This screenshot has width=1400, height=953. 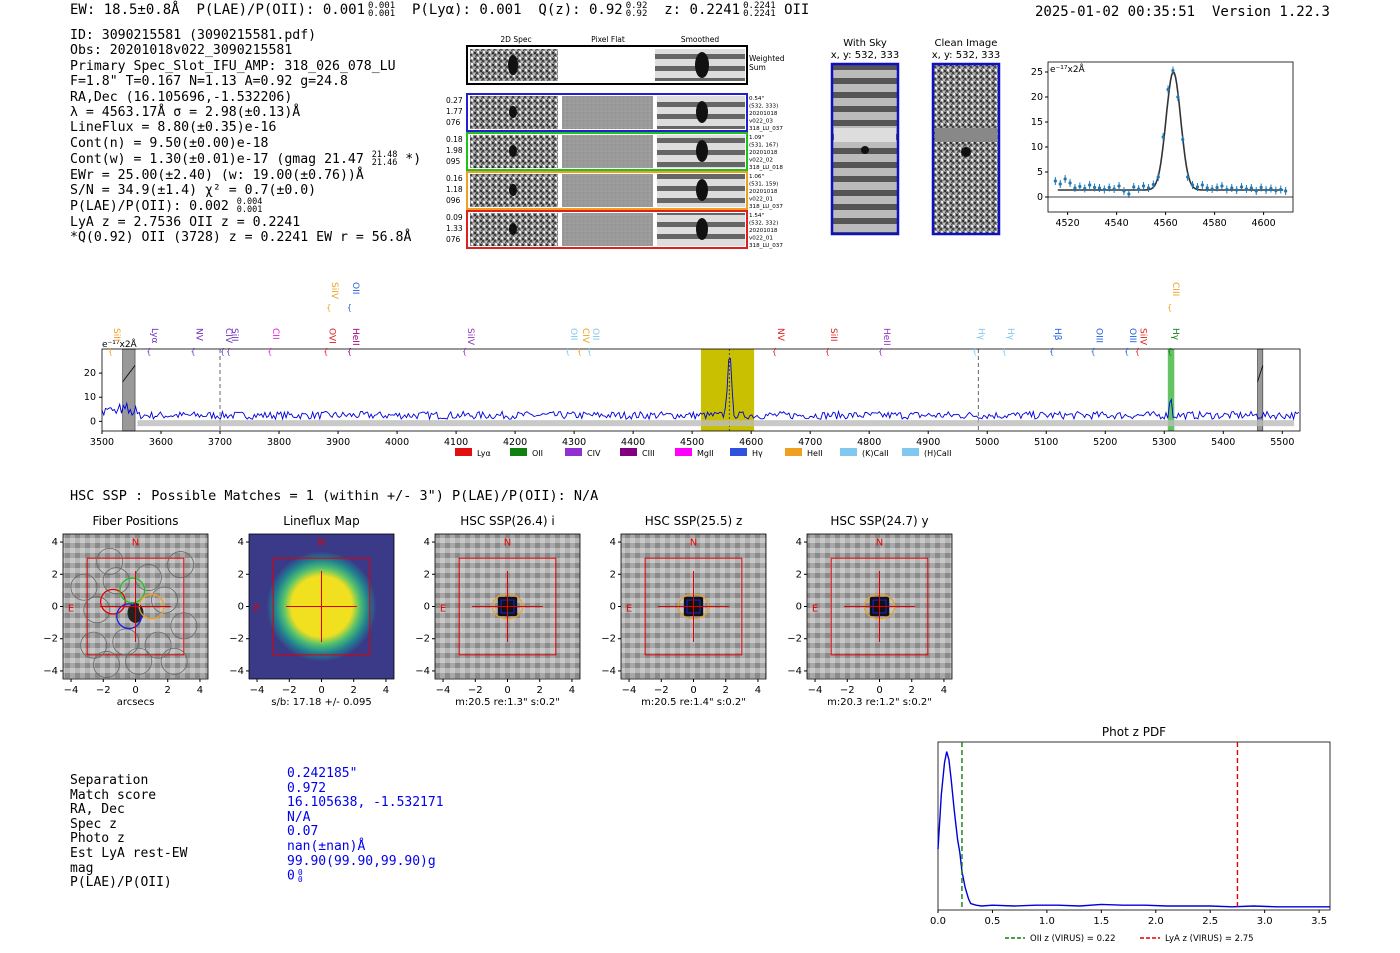 What do you see at coordinates (700, 389) in the screenshot?
I see `spec-flux-line` at bounding box center [700, 389].